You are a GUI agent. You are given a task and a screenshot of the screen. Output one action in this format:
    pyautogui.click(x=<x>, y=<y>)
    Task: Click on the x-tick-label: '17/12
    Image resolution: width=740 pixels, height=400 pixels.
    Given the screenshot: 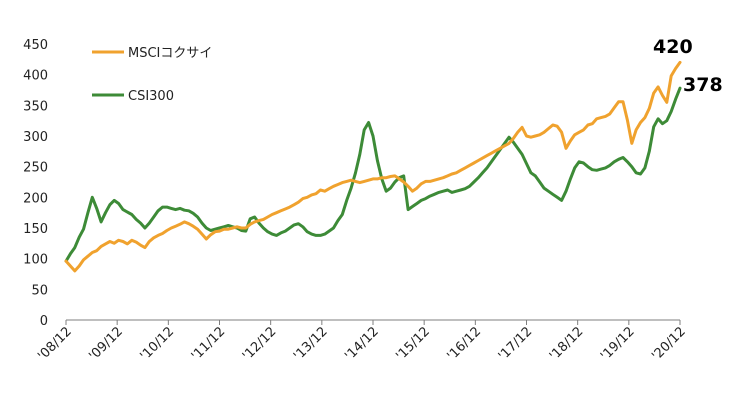 What is the action you would take?
    pyautogui.click(x=516, y=344)
    